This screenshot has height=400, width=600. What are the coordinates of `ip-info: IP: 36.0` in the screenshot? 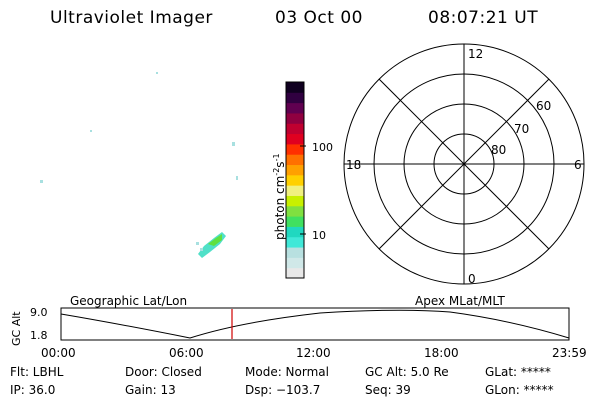 It's located at (33, 390).